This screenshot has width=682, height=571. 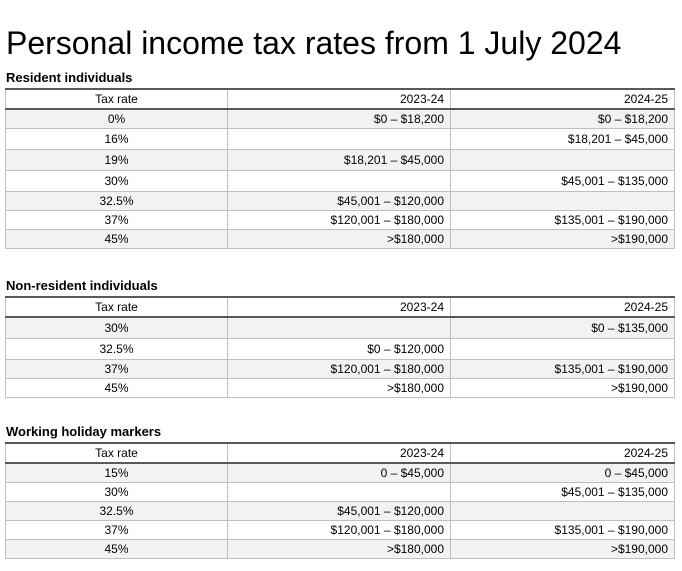 I want to click on threshold-2023-24: $18,201 – $45,000, so click(x=339, y=160).